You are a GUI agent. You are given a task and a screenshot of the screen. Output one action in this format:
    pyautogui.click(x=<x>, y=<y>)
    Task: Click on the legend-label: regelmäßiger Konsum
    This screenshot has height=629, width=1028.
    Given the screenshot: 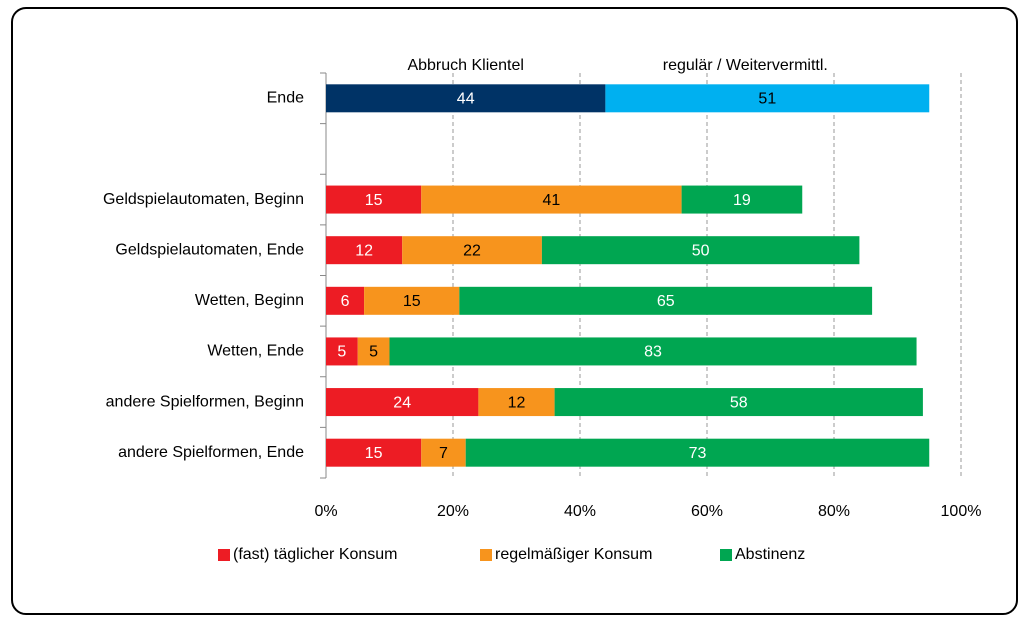 What is the action you would take?
    pyautogui.click(x=573, y=554)
    